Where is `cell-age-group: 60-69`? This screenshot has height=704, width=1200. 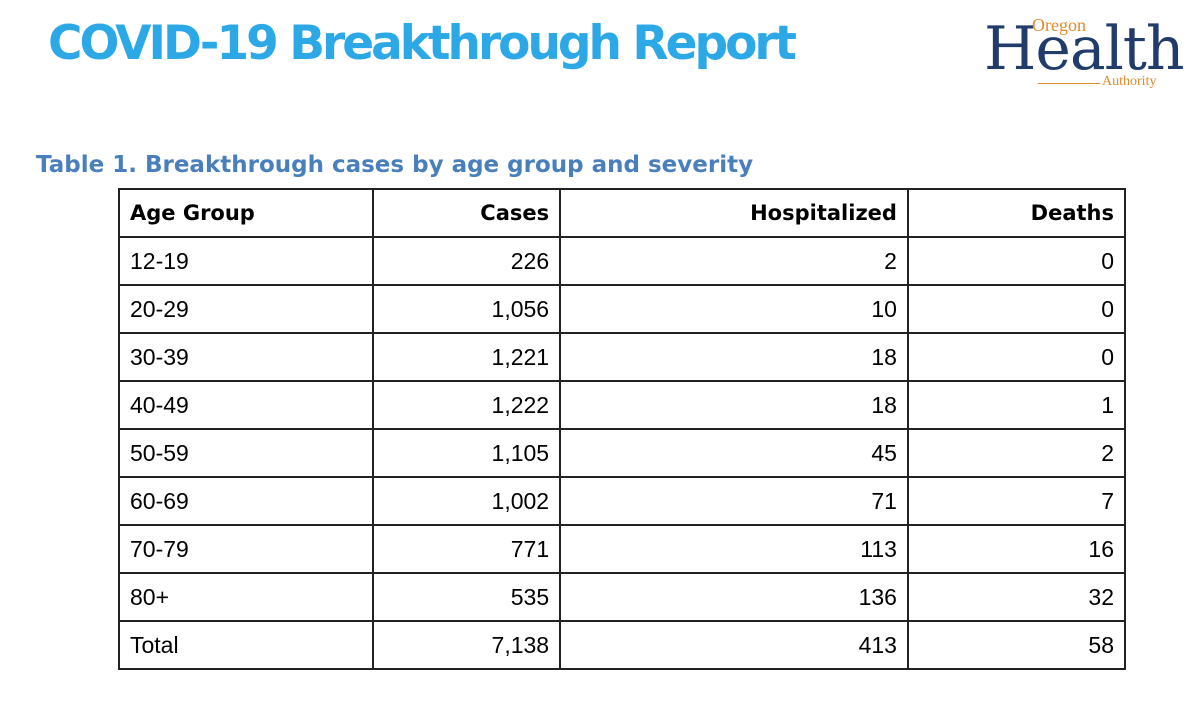
cell-age-group: 60-69 is located at coordinates (246, 501).